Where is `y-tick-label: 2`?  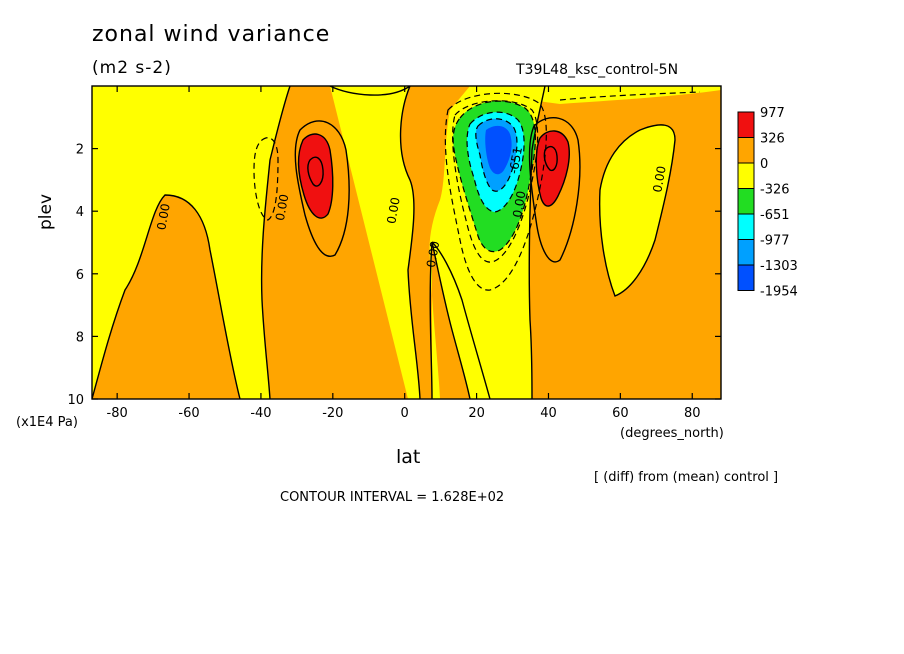 y-tick-label: 2 is located at coordinates (80, 150).